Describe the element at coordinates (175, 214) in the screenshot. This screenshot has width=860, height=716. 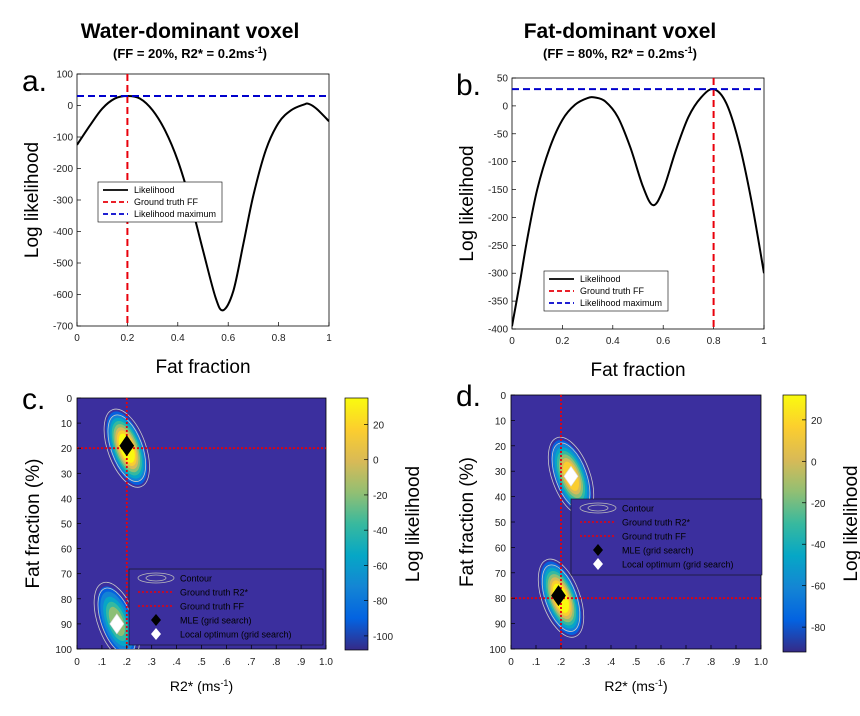
I see `panel-a-legend-label: Likelihood maximum` at that location.